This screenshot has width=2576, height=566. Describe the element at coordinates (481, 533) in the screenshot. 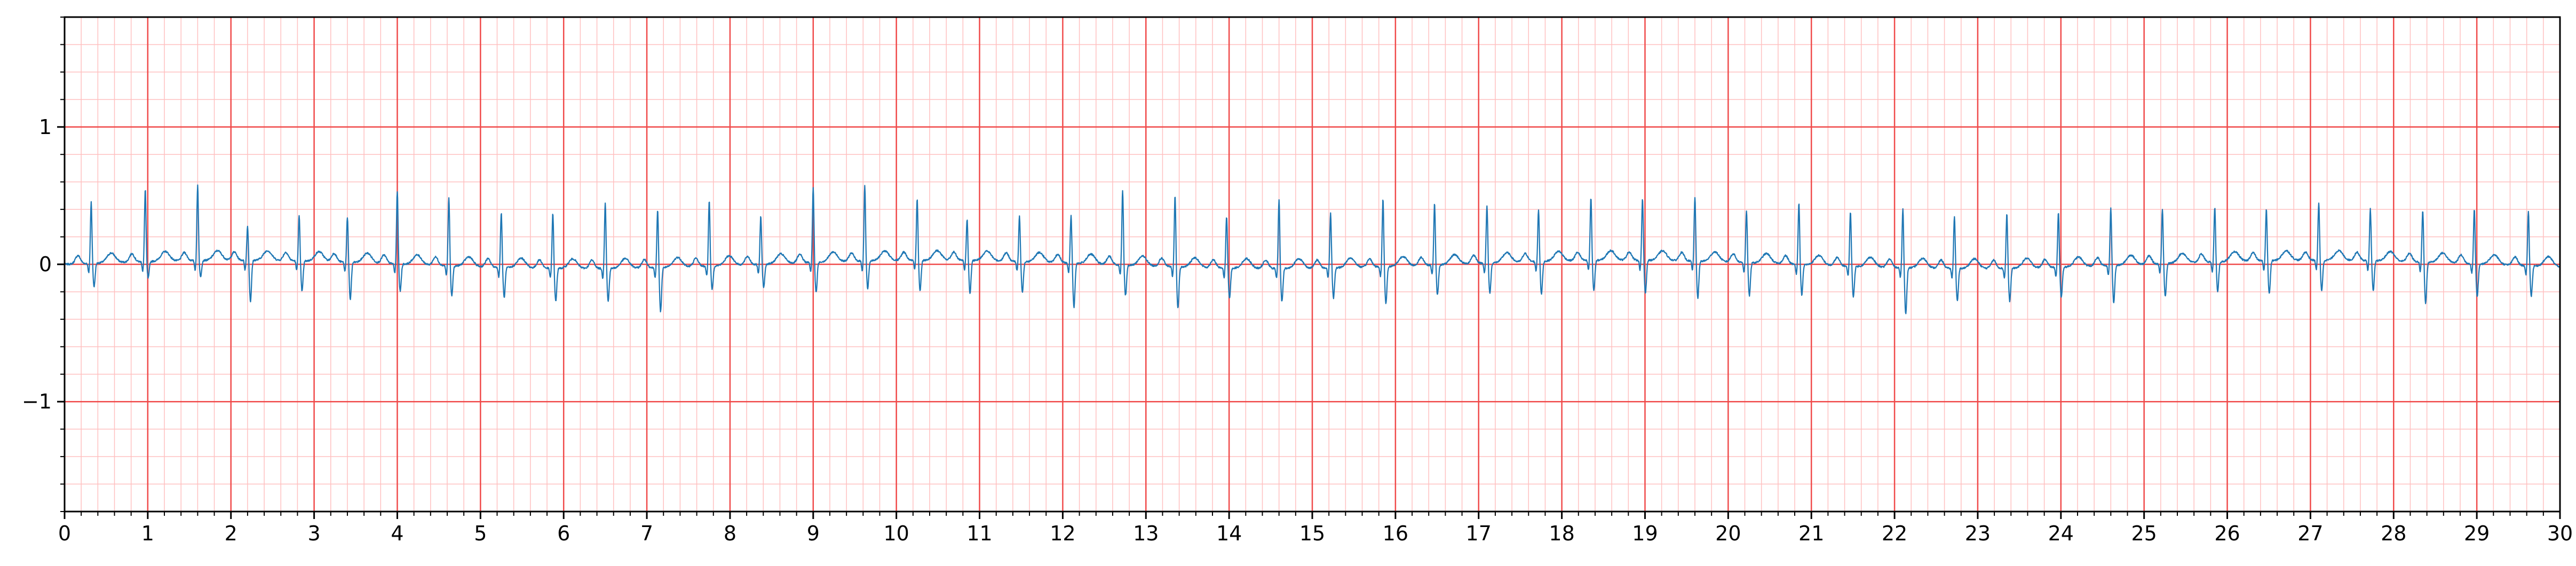

I see `x-tick-label: 5` at that location.